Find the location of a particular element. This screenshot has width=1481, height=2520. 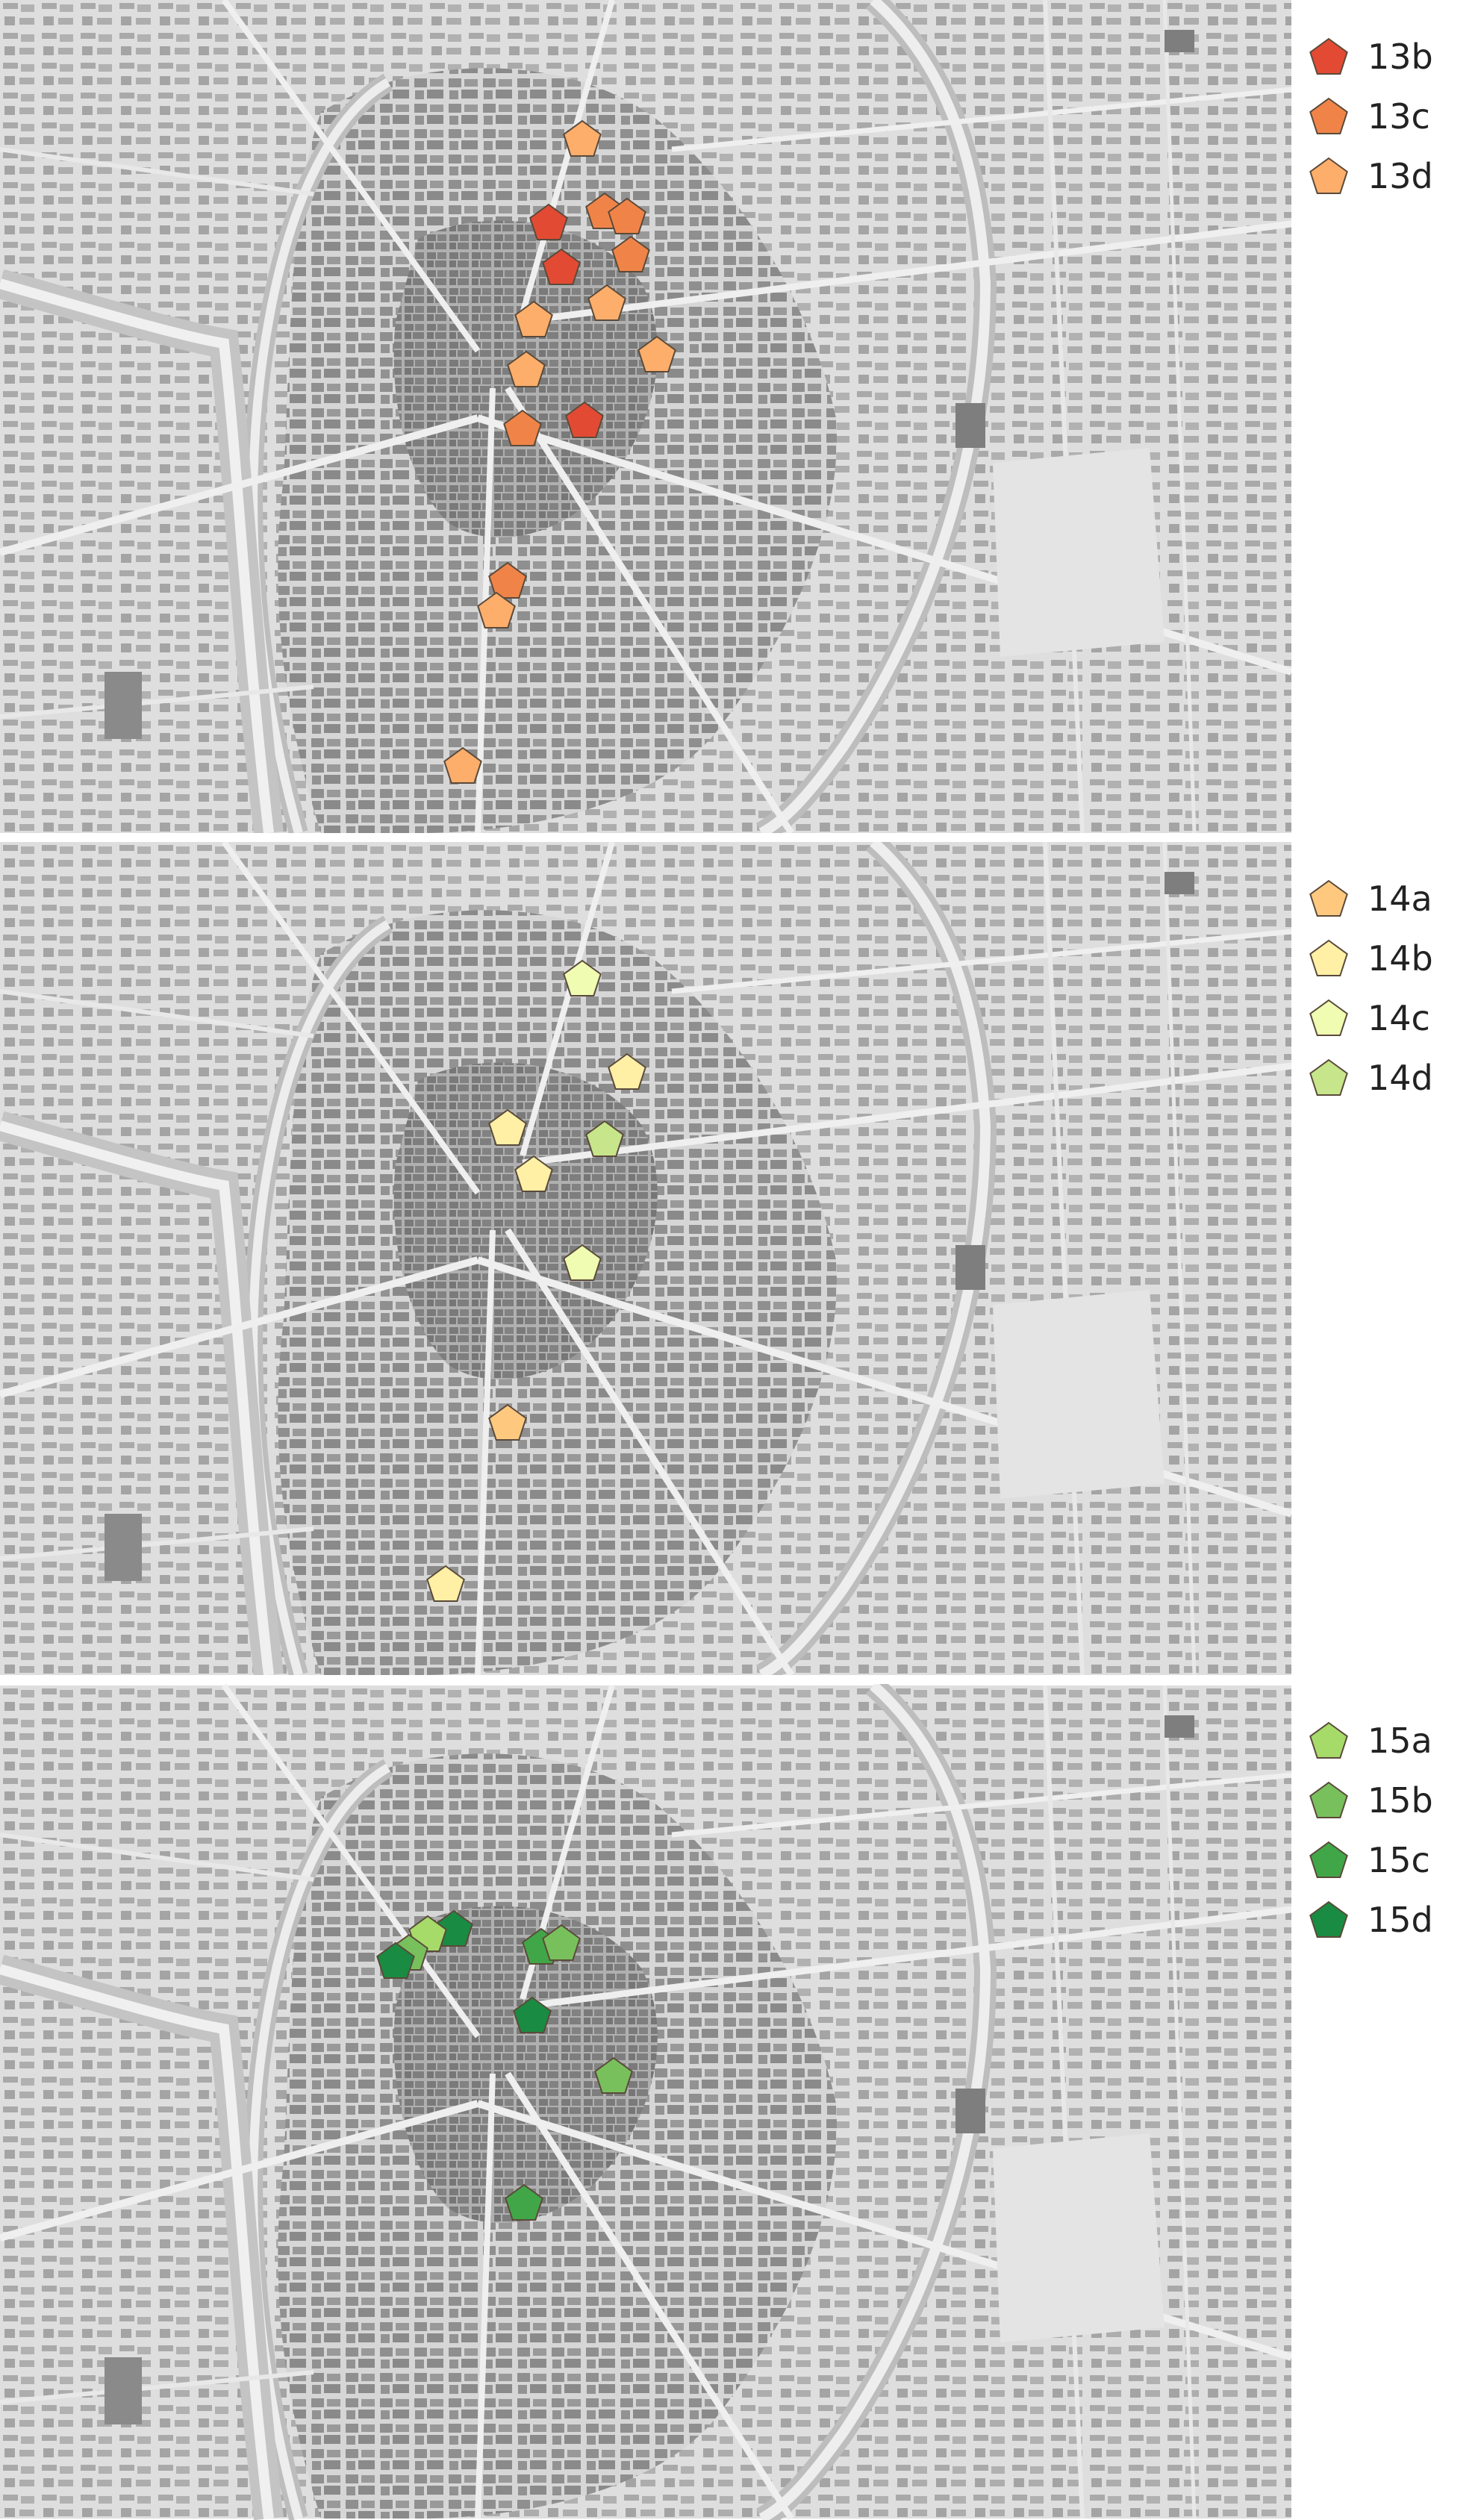

legend-label: 15c is located at coordinates (1399, 1860).